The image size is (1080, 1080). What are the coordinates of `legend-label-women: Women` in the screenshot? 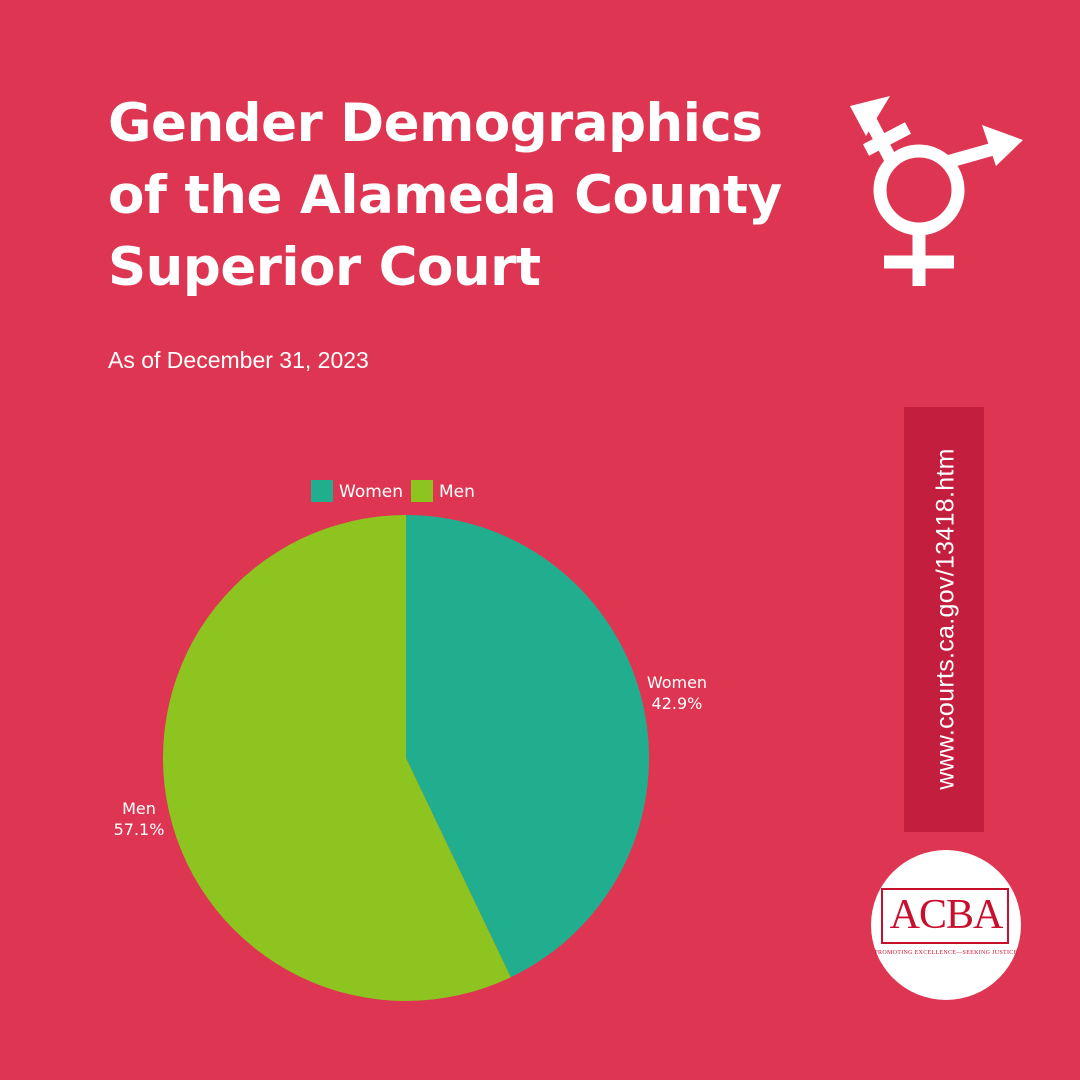 It's located at (371, 492).